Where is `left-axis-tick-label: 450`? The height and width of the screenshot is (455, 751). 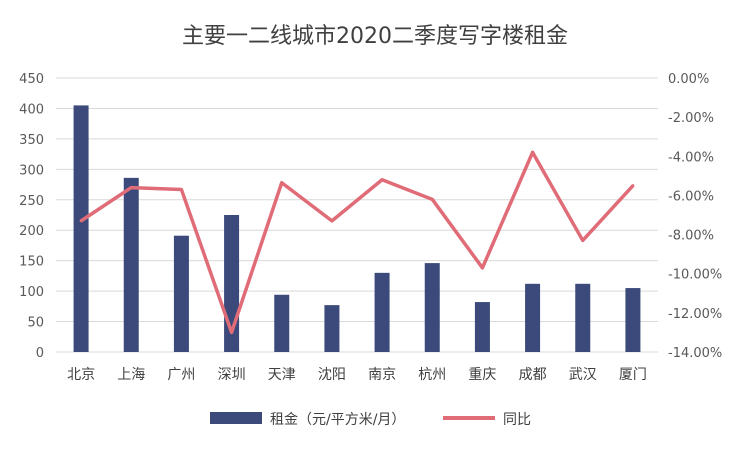
left-axis-tick-label: 450 is located at coordinates (31, 79).